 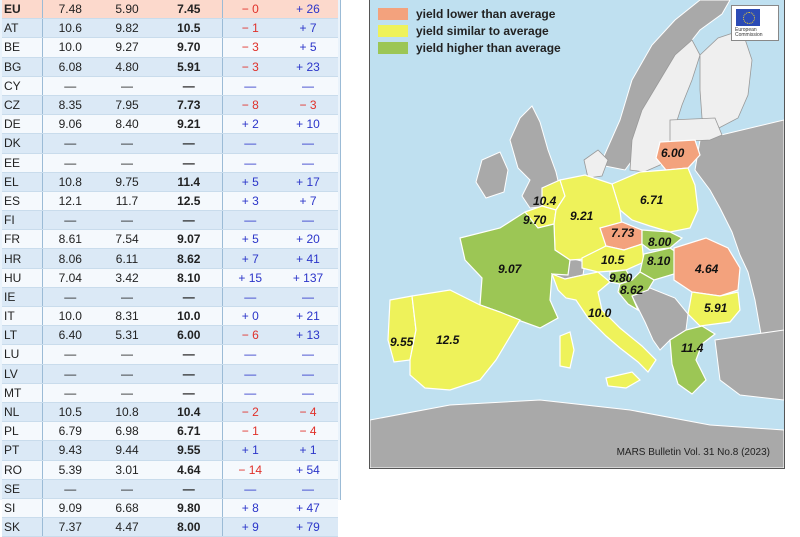 I want to click on table-row: SK 7.37 4.47 8.00 + 9 + 79, so click(x=170, y=527).